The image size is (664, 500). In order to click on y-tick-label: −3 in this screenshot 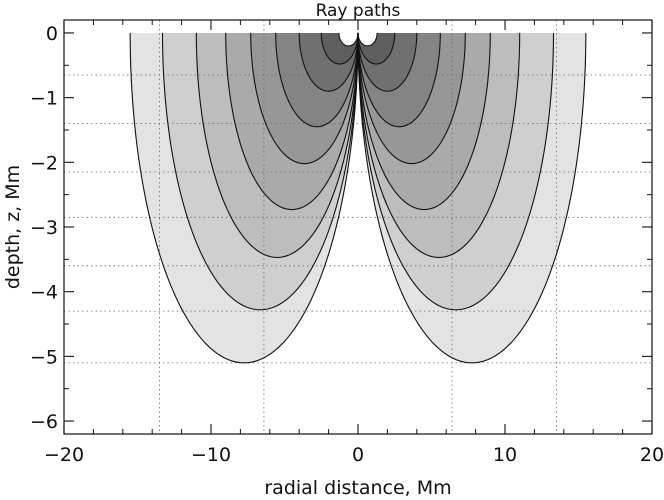, I will do `click(44, 228)`.